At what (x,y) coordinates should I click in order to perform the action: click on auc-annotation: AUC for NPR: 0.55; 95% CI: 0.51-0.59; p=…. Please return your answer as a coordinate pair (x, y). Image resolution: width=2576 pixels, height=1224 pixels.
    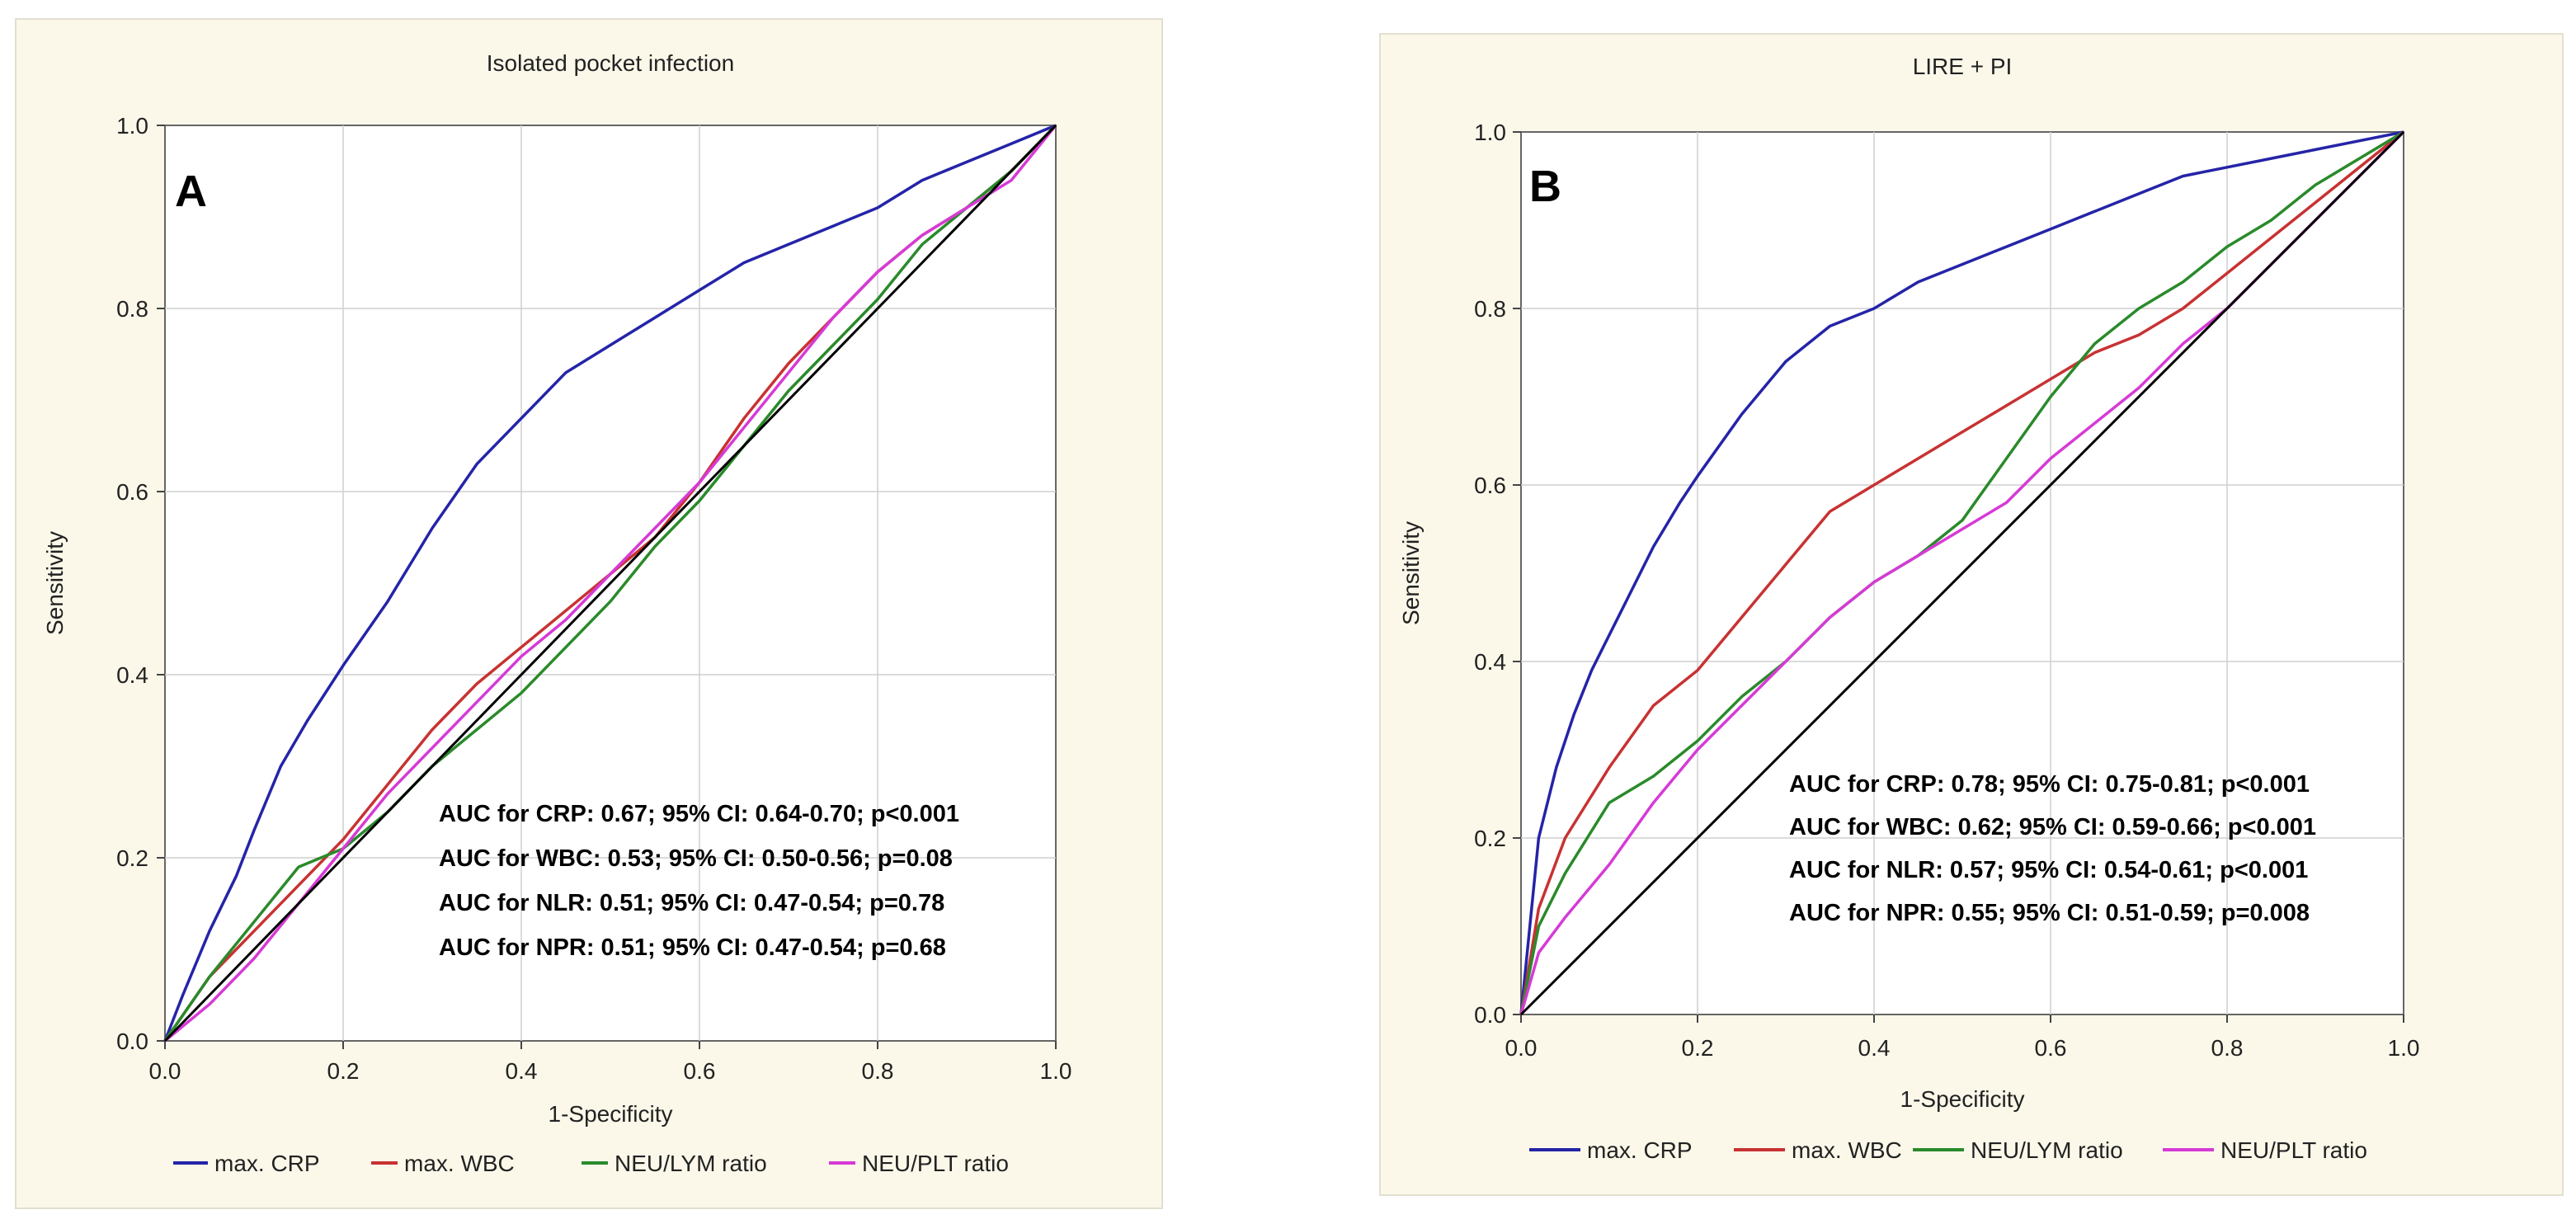
    Looking at the image, I should click on (2049, 913).